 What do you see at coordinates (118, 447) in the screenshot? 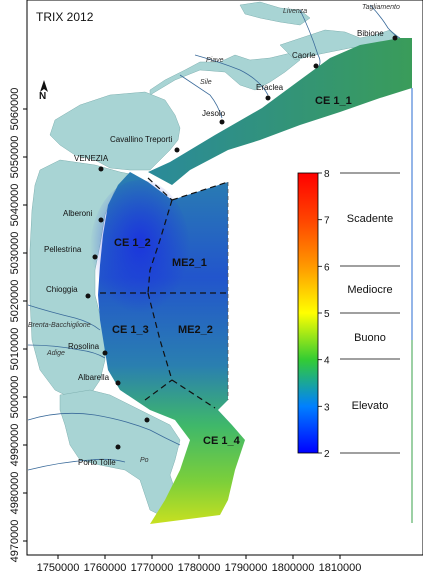
I see `marker-porto-tolle-town` at bounding box center [118, 447].